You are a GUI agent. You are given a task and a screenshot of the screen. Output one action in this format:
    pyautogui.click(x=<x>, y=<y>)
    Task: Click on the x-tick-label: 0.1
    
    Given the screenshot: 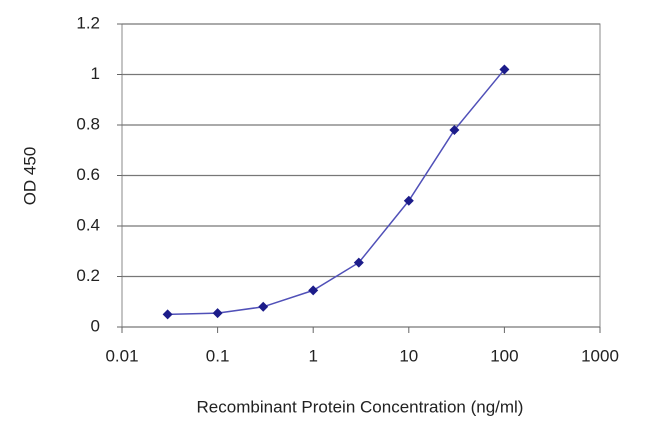 What is the action you would take?
    pyautogui.click(x=218, y=355)
    